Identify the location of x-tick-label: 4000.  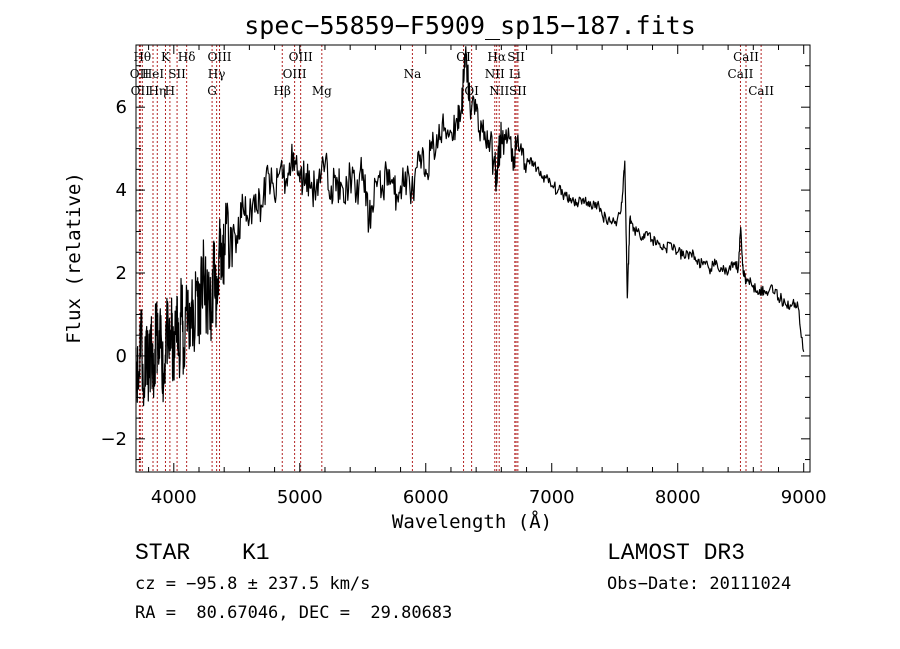
(174, 497).